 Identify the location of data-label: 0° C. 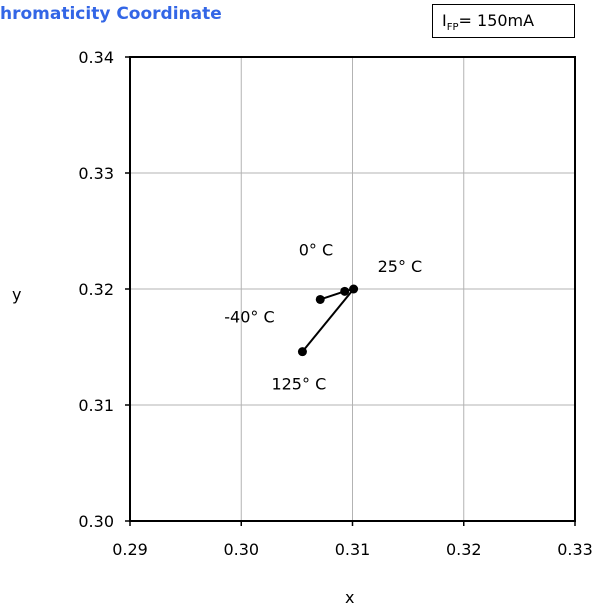
(316, 249).